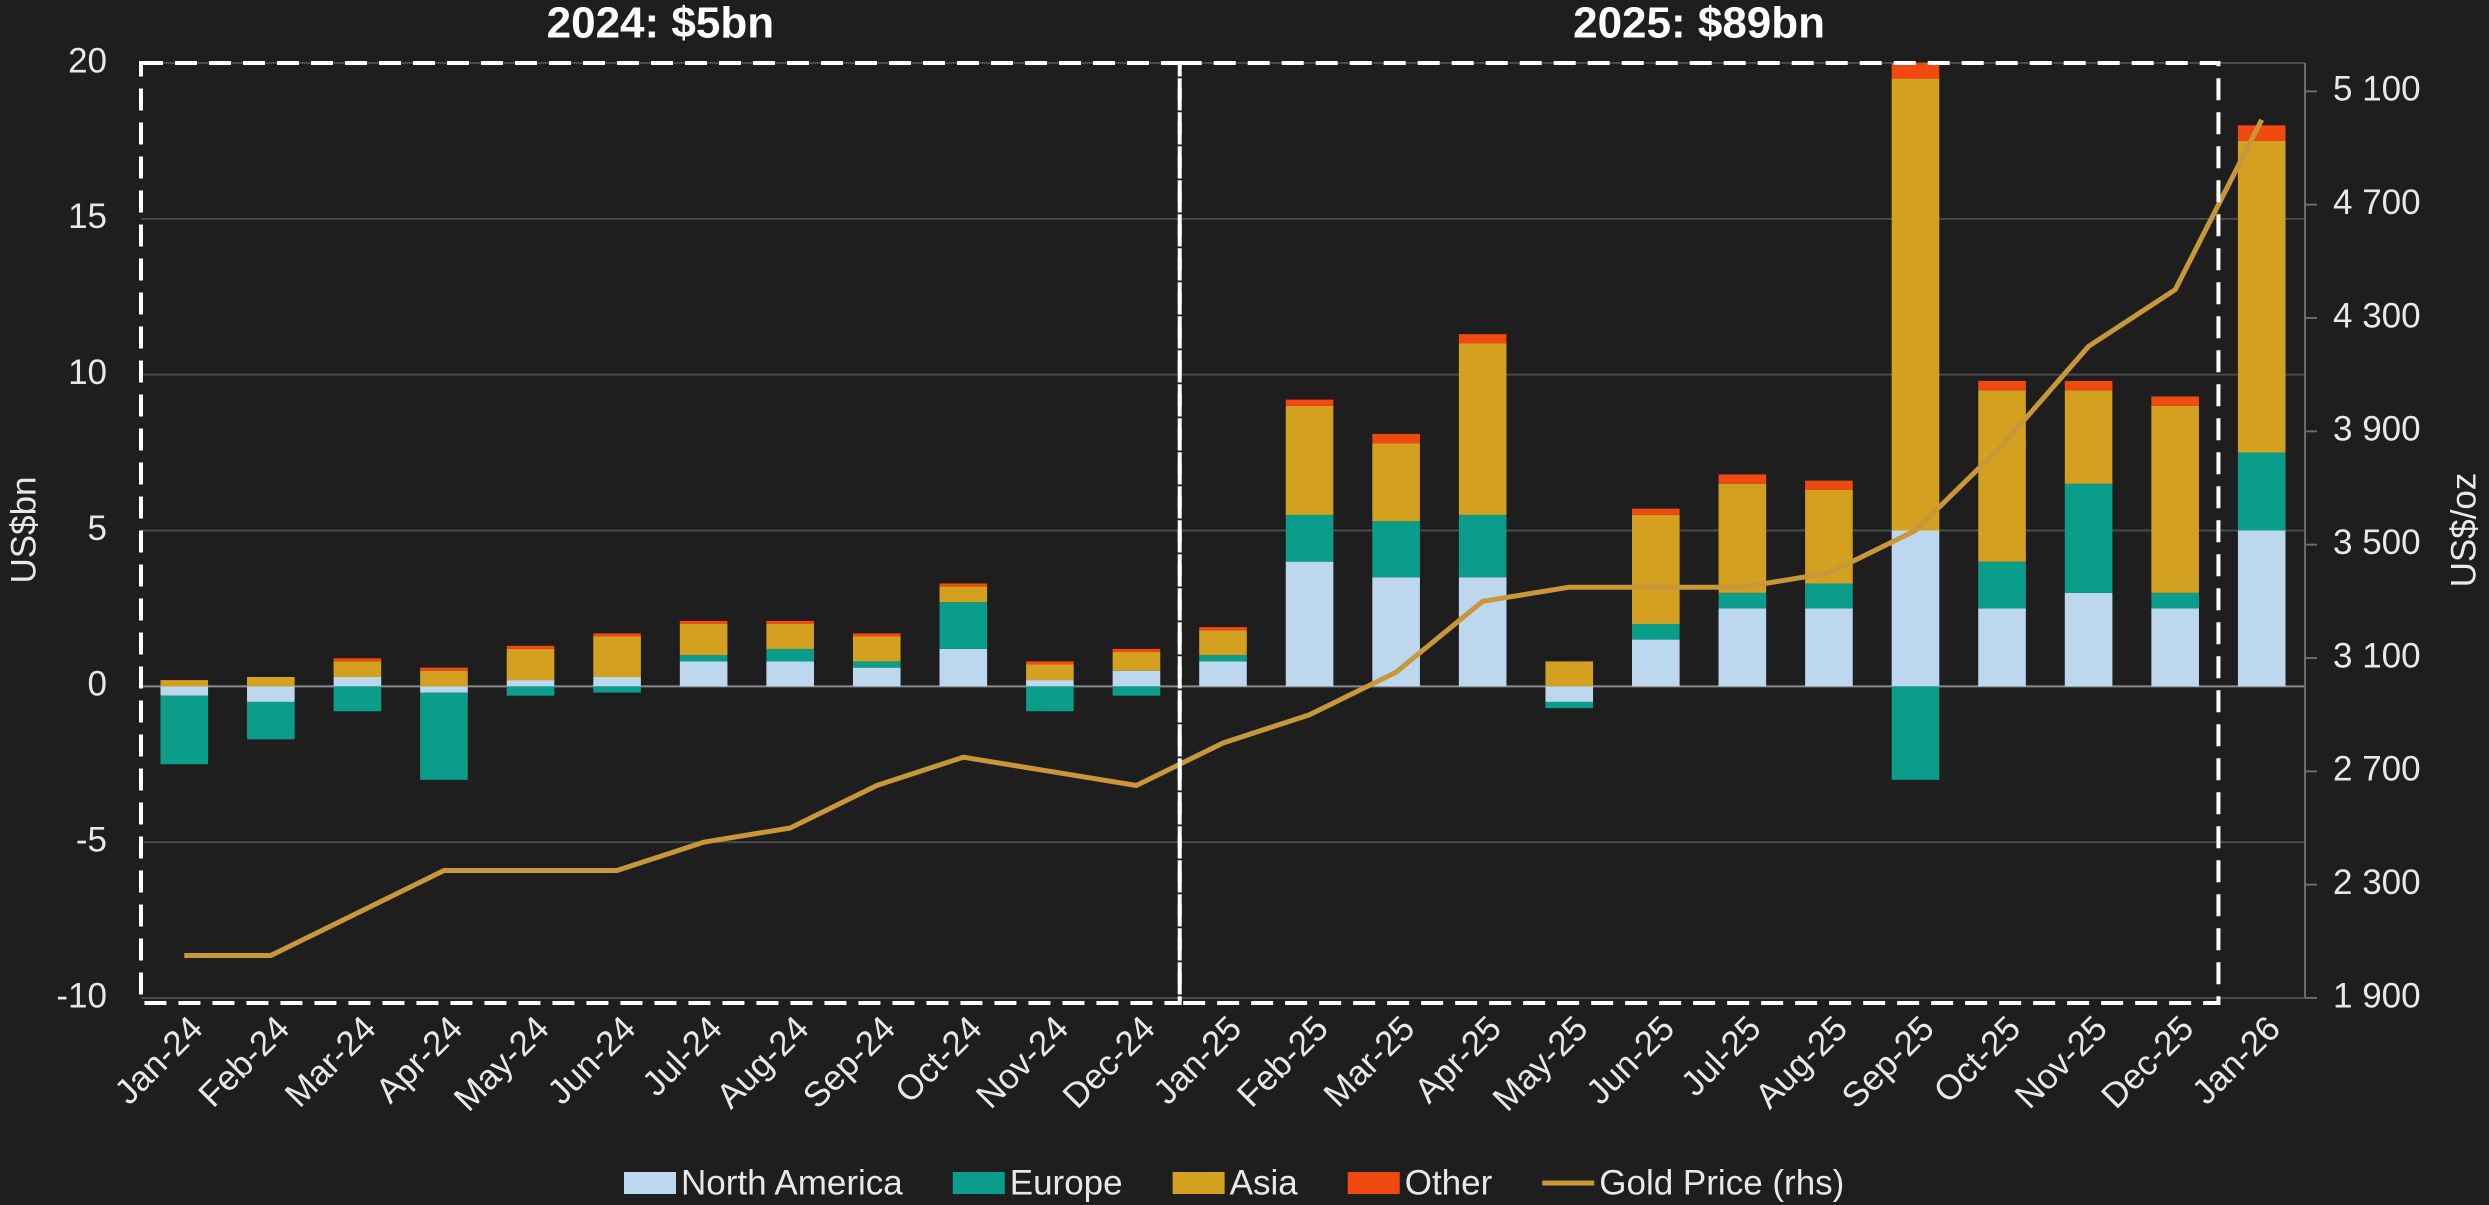  What do you see at coordinates (2377, 769) in the screenshot?
I see `y2-tick-label: 2 700` at bounding box center [2377, 769].